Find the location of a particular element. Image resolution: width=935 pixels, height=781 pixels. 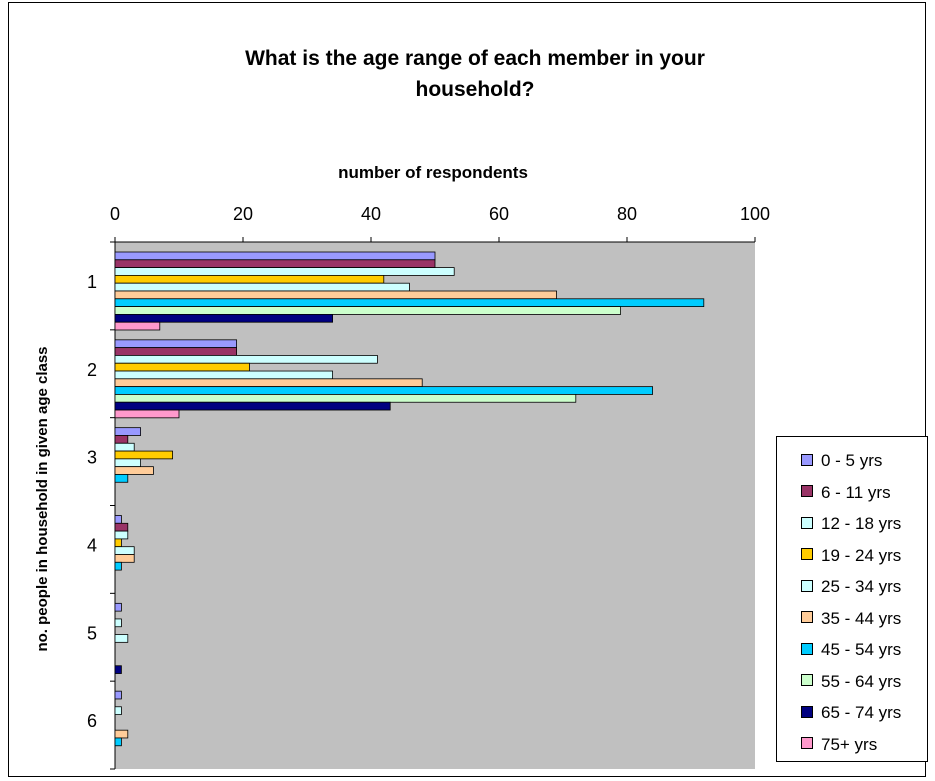

y-tick-label: 1 is located at coordinates (92, 282).